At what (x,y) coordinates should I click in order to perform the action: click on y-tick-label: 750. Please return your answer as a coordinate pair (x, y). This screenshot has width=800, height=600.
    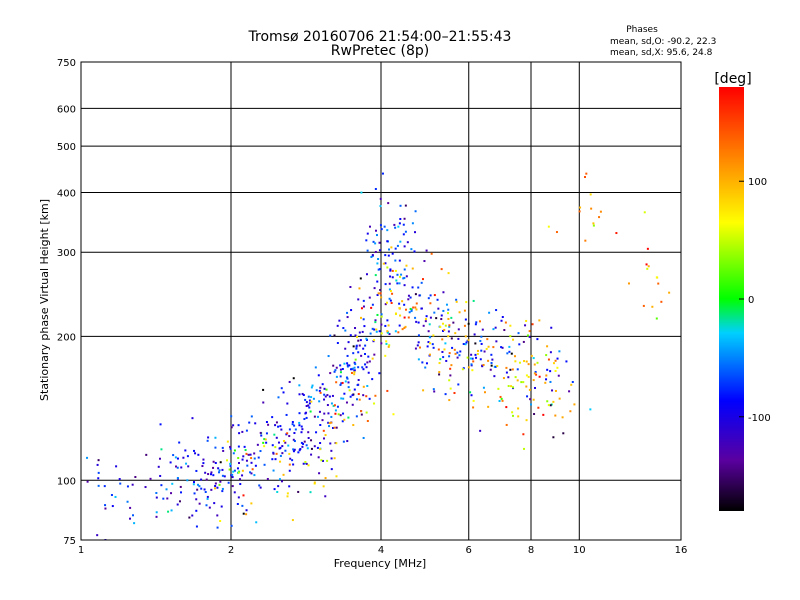
    Looking at the image, I should click on (66, 63).